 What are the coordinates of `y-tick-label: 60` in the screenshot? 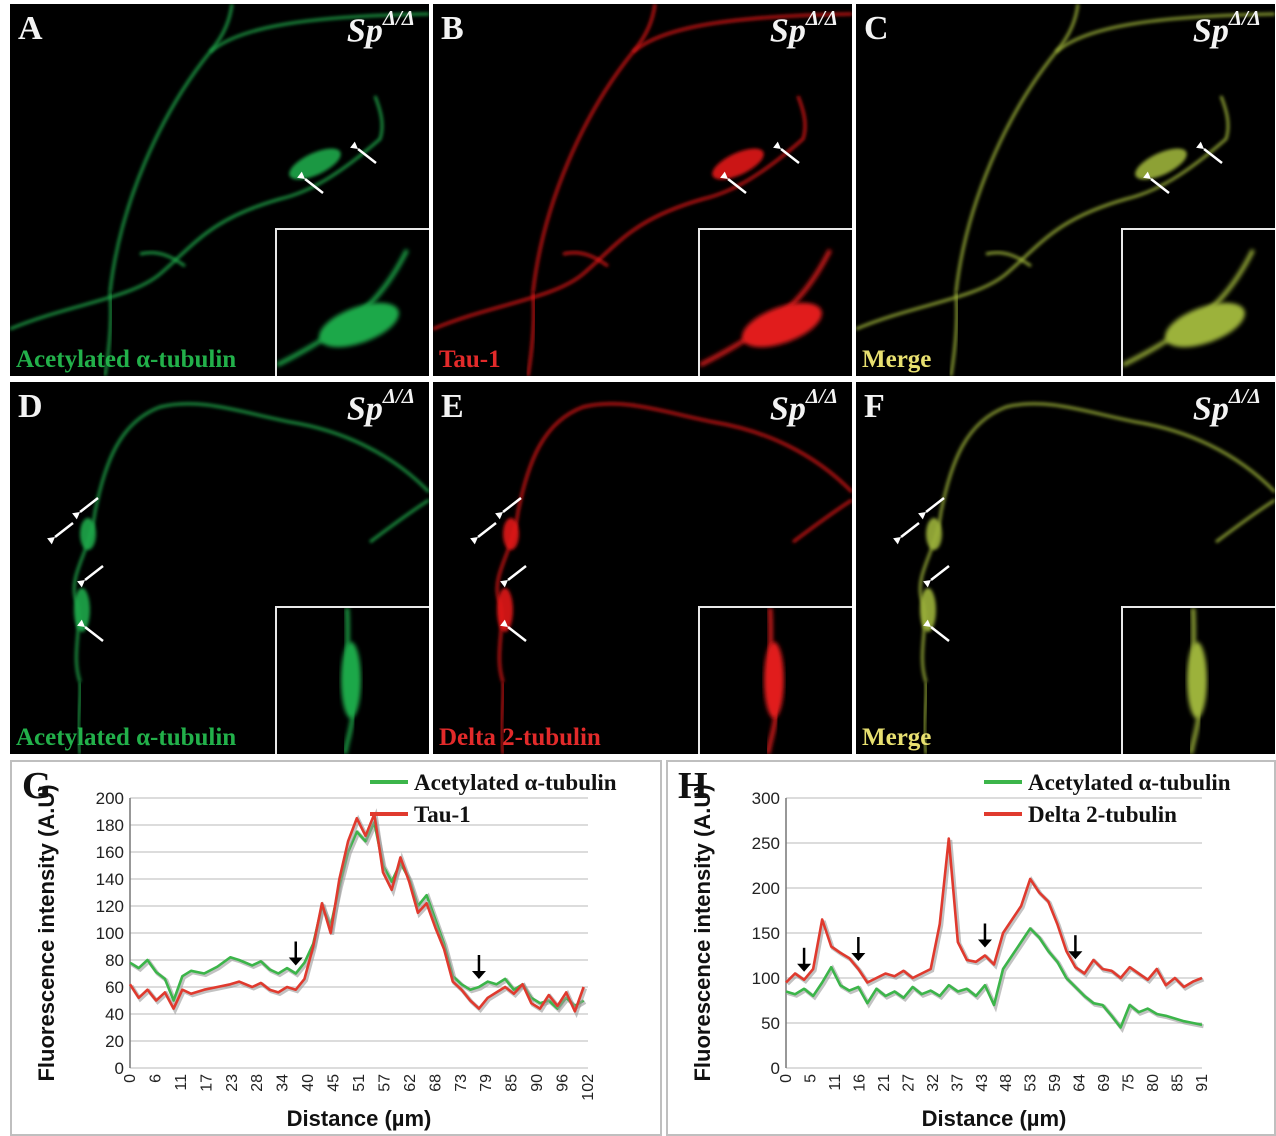 It's located at (114, 987).